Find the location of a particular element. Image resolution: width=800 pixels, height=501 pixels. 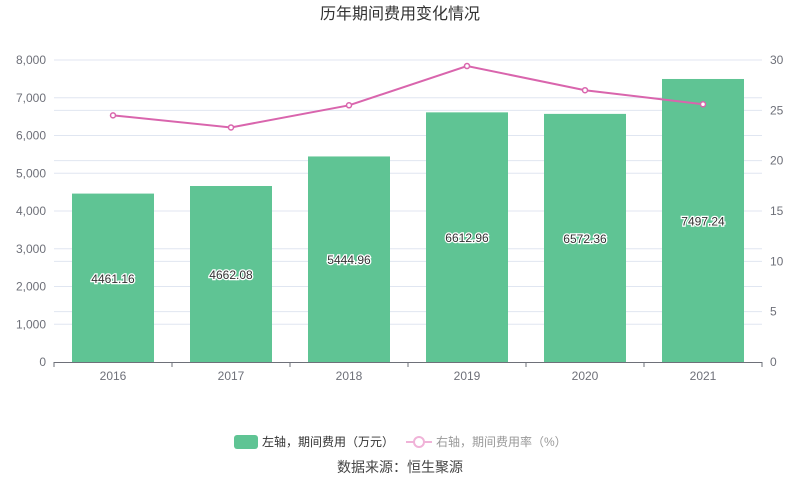

x-tick-label: 2020 is located at coordinates (585, 376).